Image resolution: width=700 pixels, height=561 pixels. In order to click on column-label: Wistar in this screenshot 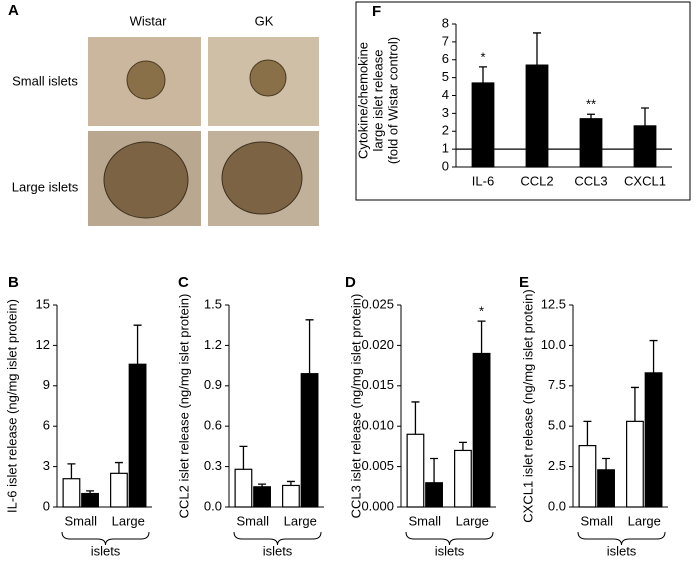, I will do `click(149, 20)`.